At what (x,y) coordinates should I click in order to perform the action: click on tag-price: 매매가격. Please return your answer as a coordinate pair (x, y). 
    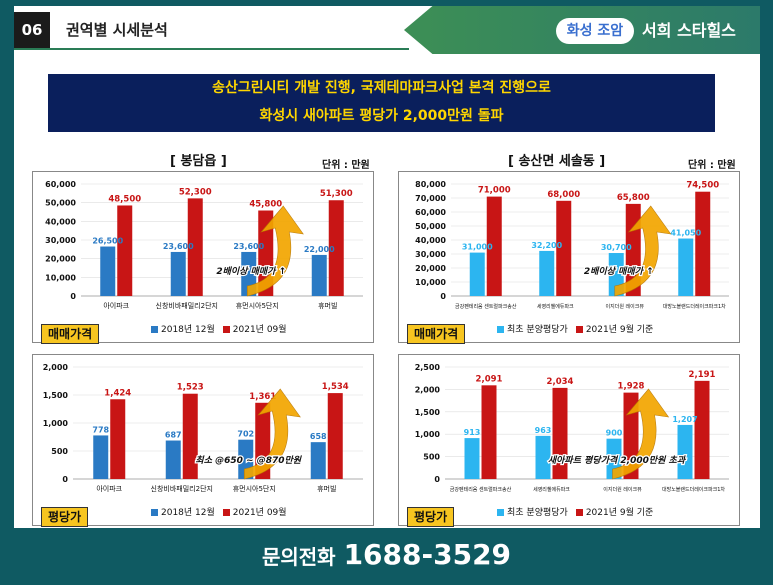
    Looking at the image, I should click on (70, 334).